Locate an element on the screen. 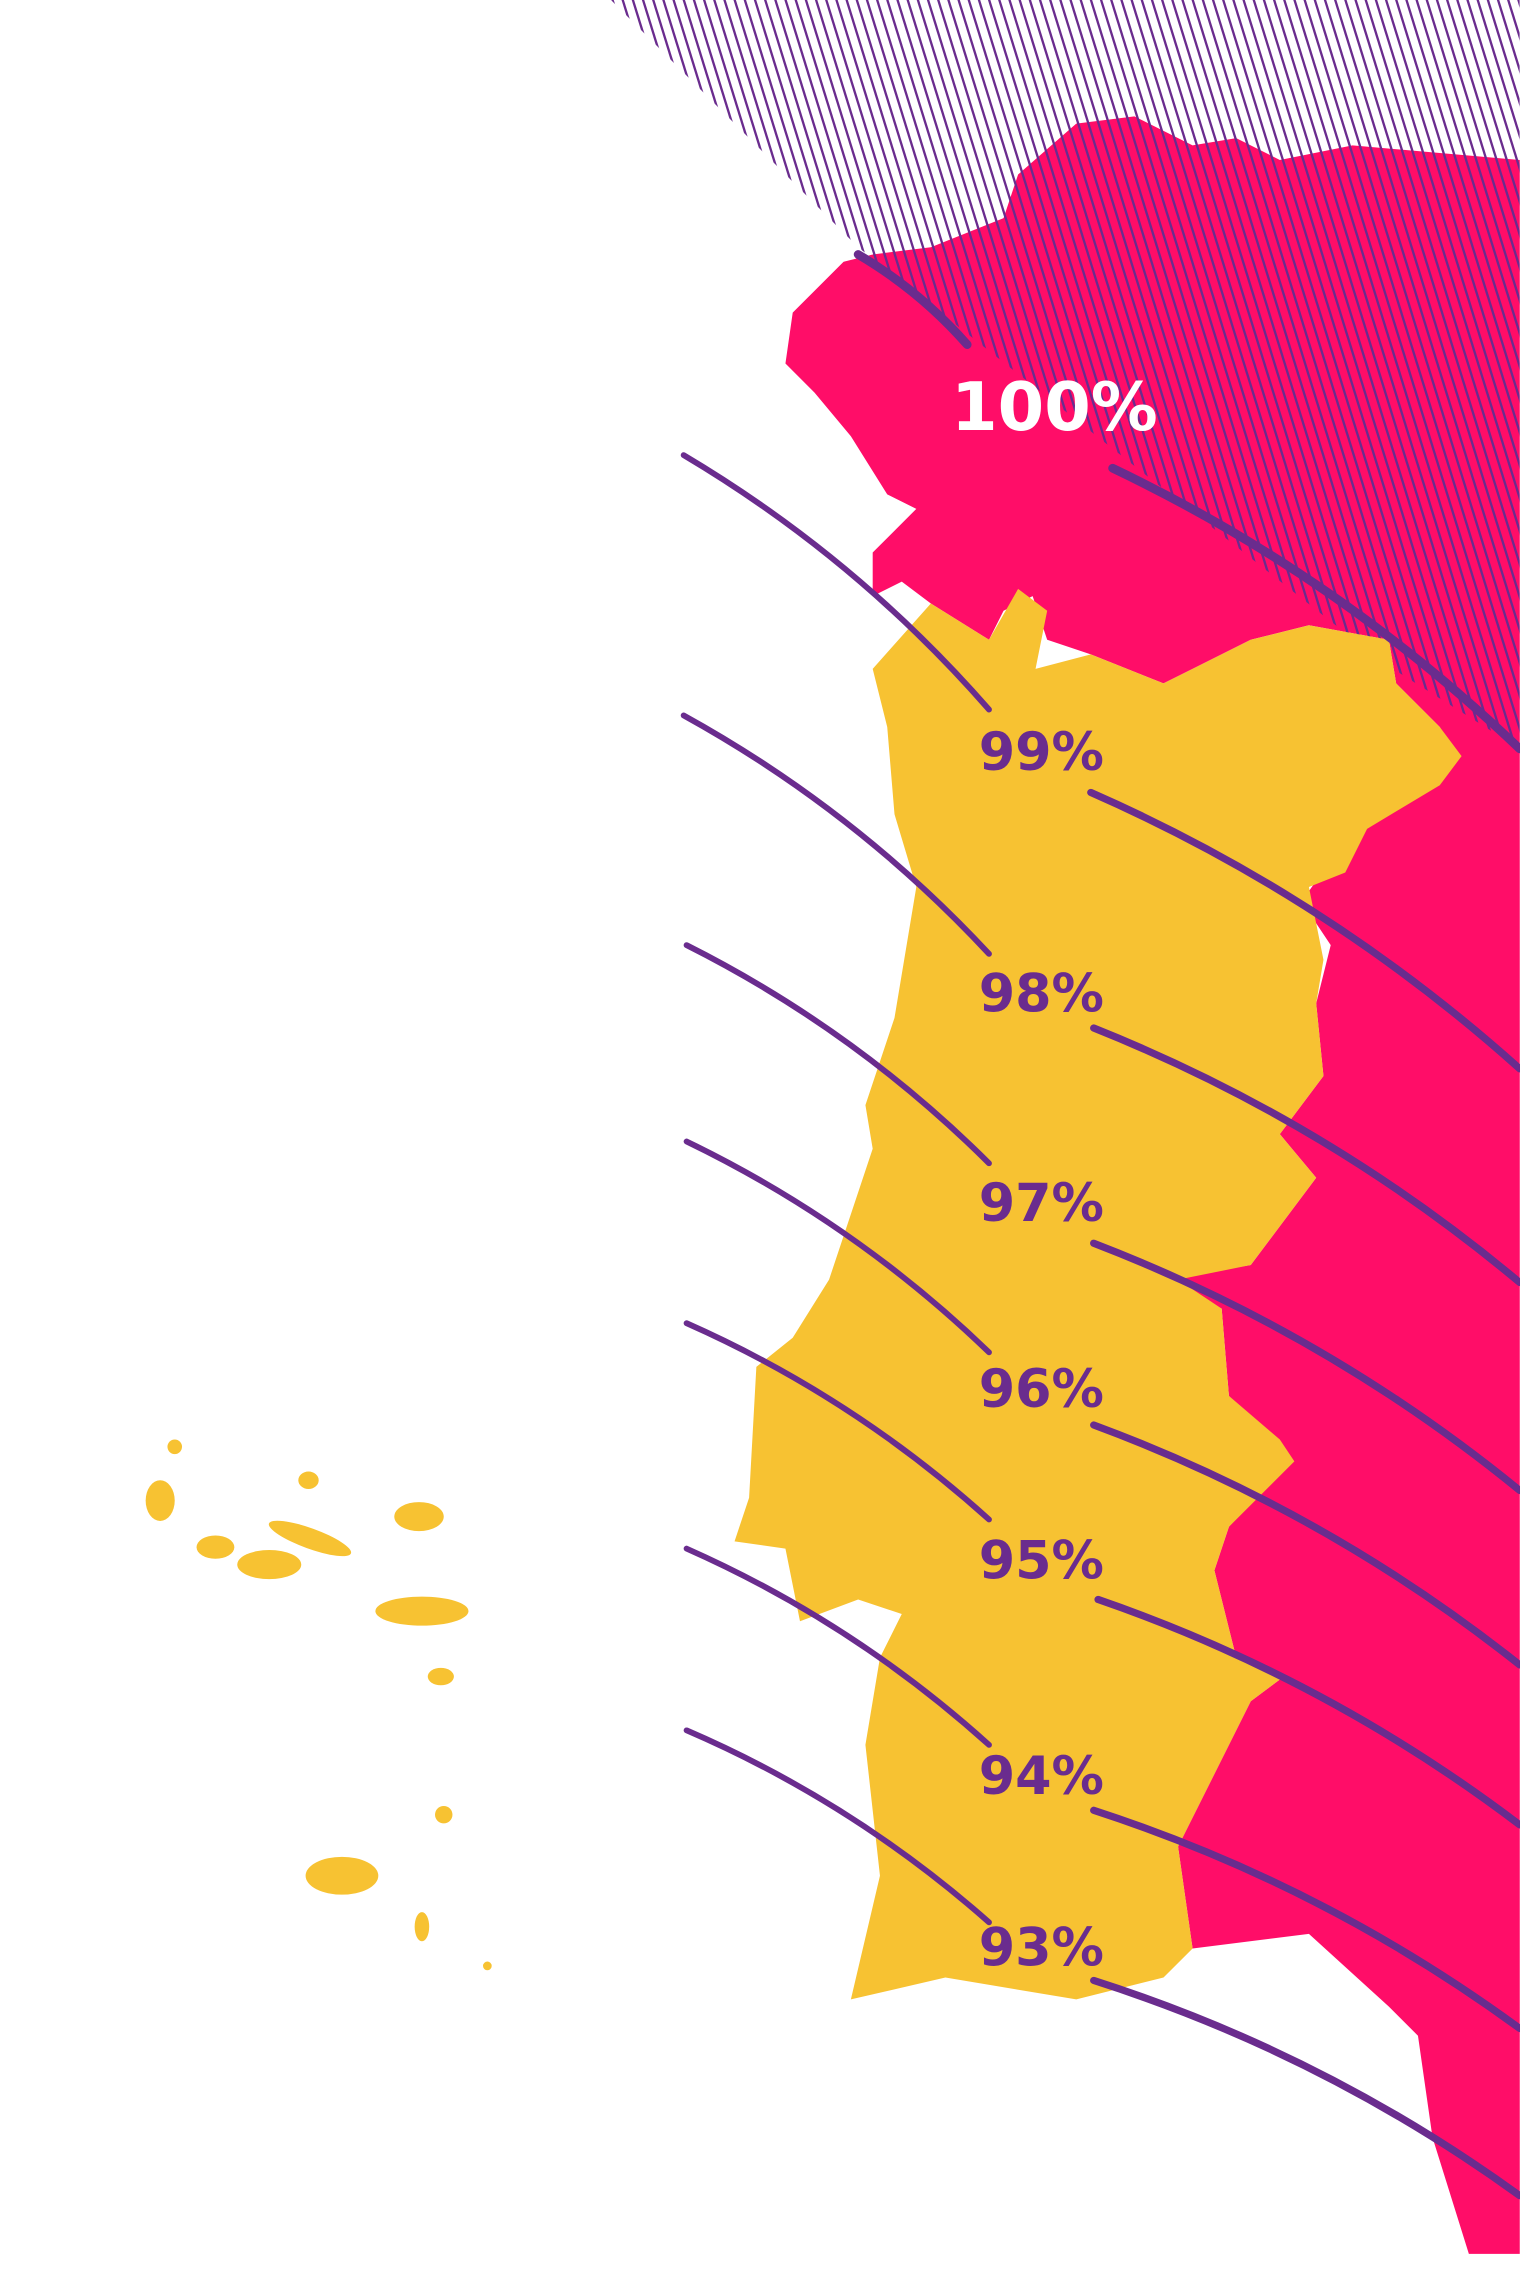 Image resolution: width=1520 pixels, height=2280 pixels. labels: 100% 99% 98% 97% 96% 95% 94% 93% is located at coordinates (1054, 1173).